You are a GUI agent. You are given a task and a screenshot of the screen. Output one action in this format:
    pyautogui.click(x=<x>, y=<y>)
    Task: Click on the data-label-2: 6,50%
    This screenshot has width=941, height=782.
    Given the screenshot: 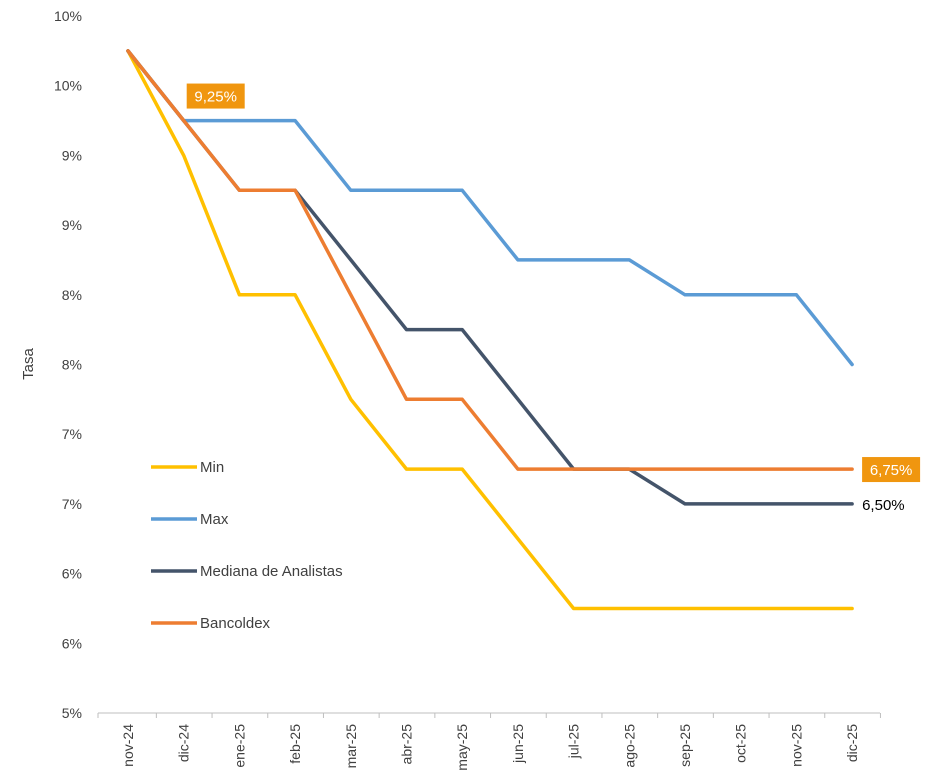 What is the action you would take?
    pyautogui.click(x=883, y=505)
    